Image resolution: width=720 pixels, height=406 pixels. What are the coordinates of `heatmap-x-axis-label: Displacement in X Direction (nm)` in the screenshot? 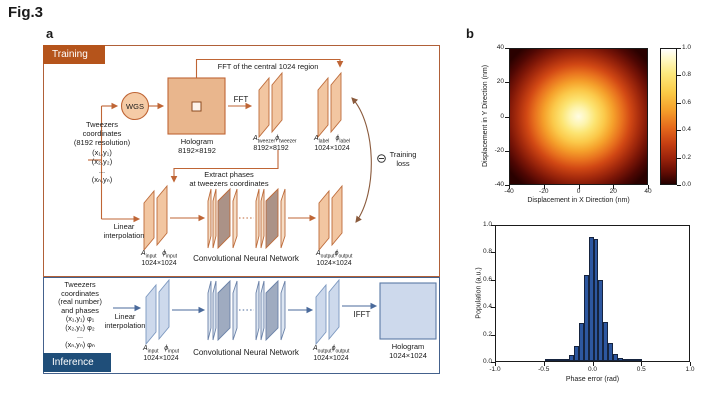 It's located at (578, 200).